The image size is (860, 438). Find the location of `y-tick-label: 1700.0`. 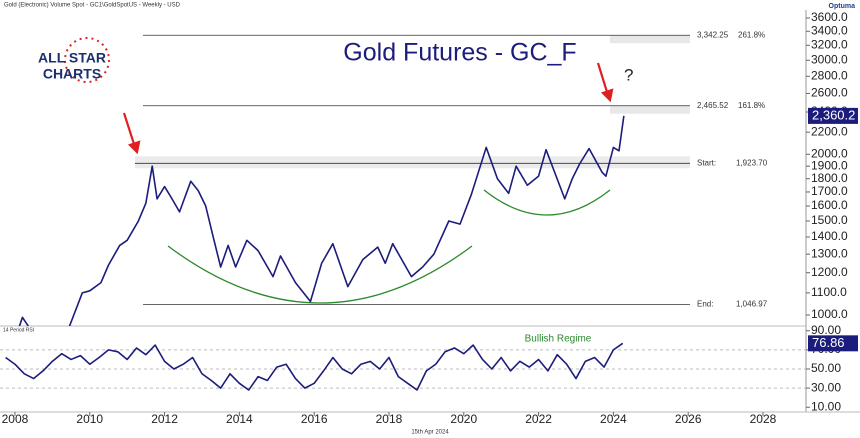

y-tick-label: 1700.0 is located at coordinates (829, 191).